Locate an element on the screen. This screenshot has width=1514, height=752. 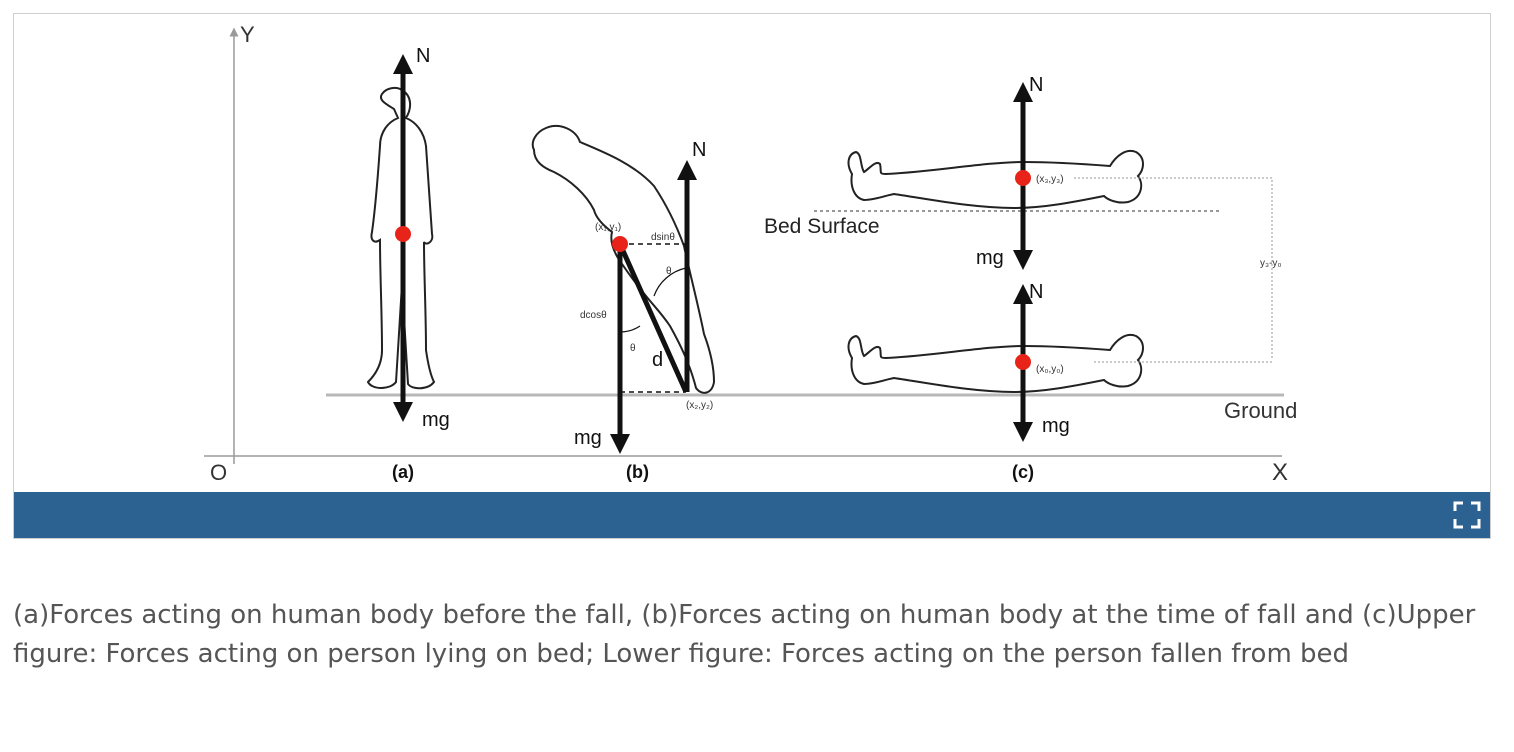
lower-normal-label: N is located at coordinates (1036, 292).